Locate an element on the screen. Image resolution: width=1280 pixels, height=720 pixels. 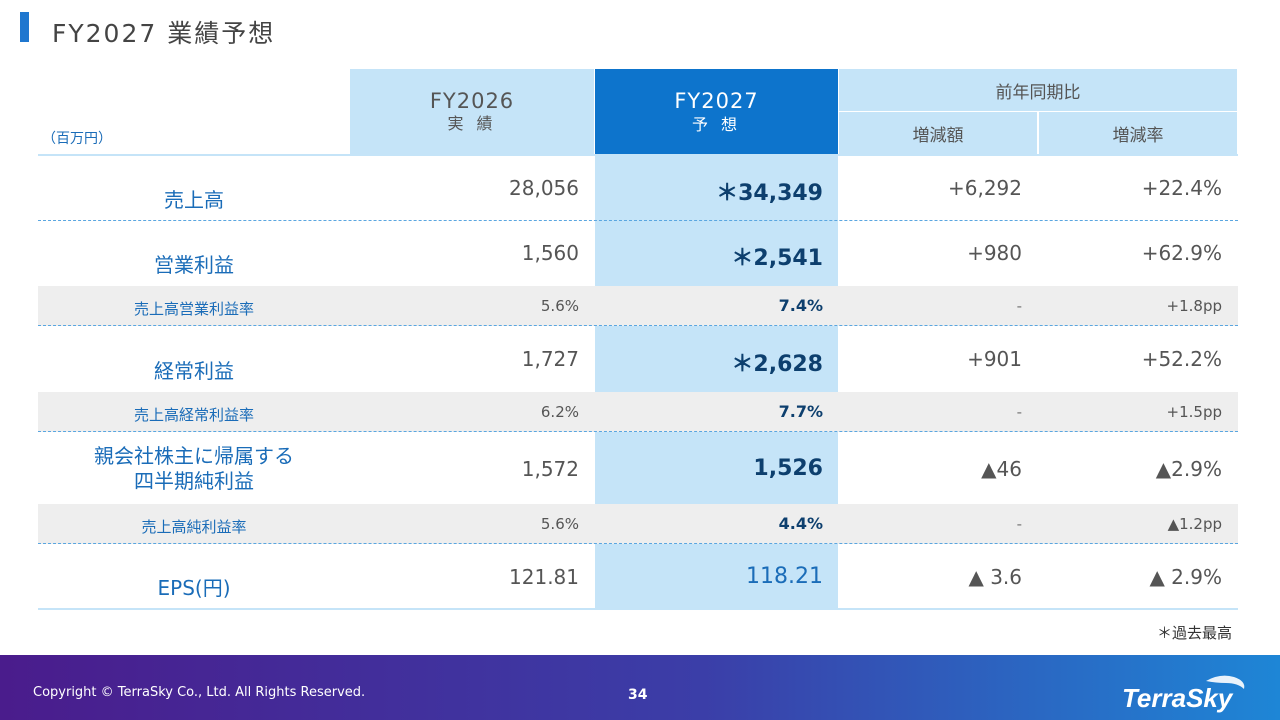
title-accent-bar is located at coordinates (24, 27).